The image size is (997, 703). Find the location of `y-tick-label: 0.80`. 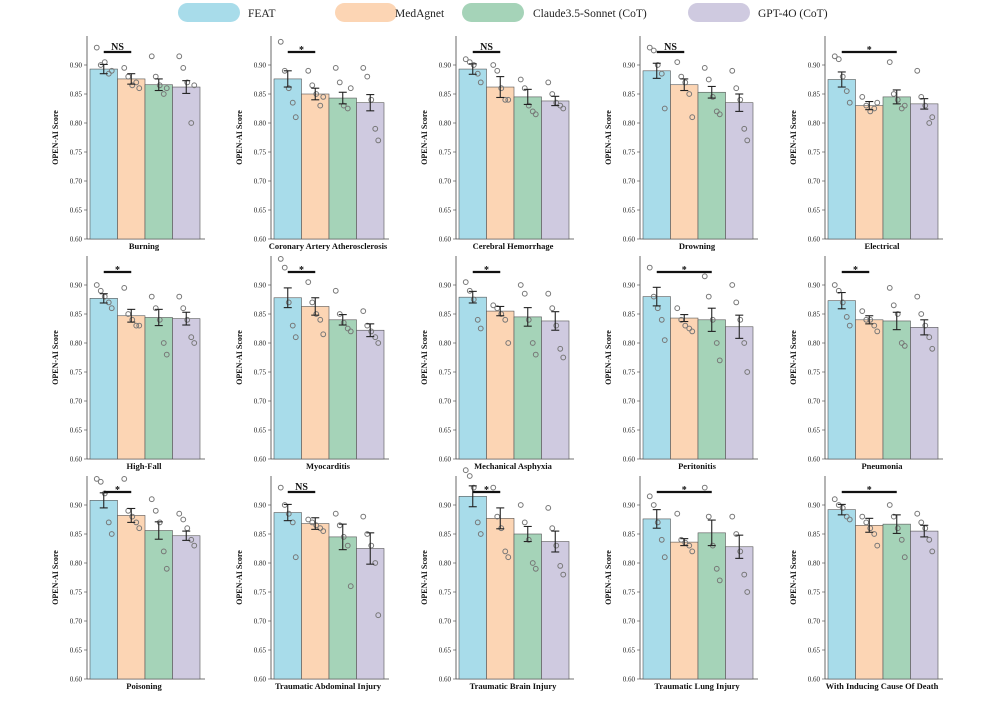

y-tick-label: 0.80 is located at coordinates (76, 563).